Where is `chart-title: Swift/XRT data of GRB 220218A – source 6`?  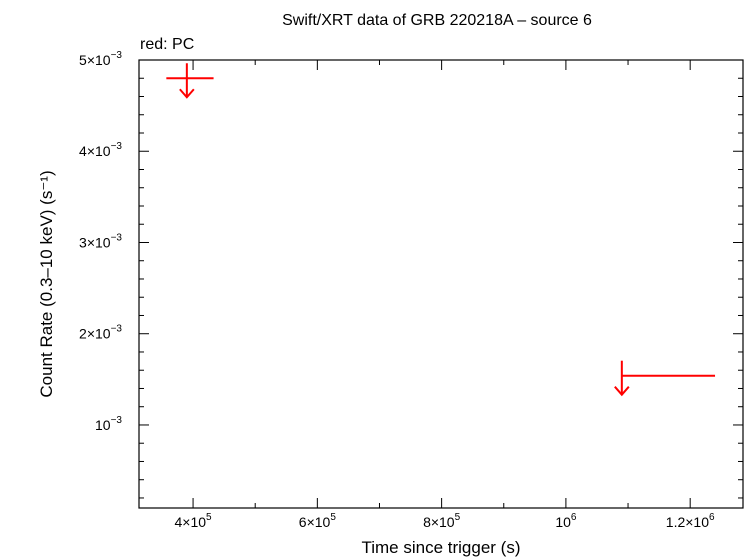 chart-title: Swift/XRT data of GRB 220218A – source 6 is located at coordinates (437, 20).